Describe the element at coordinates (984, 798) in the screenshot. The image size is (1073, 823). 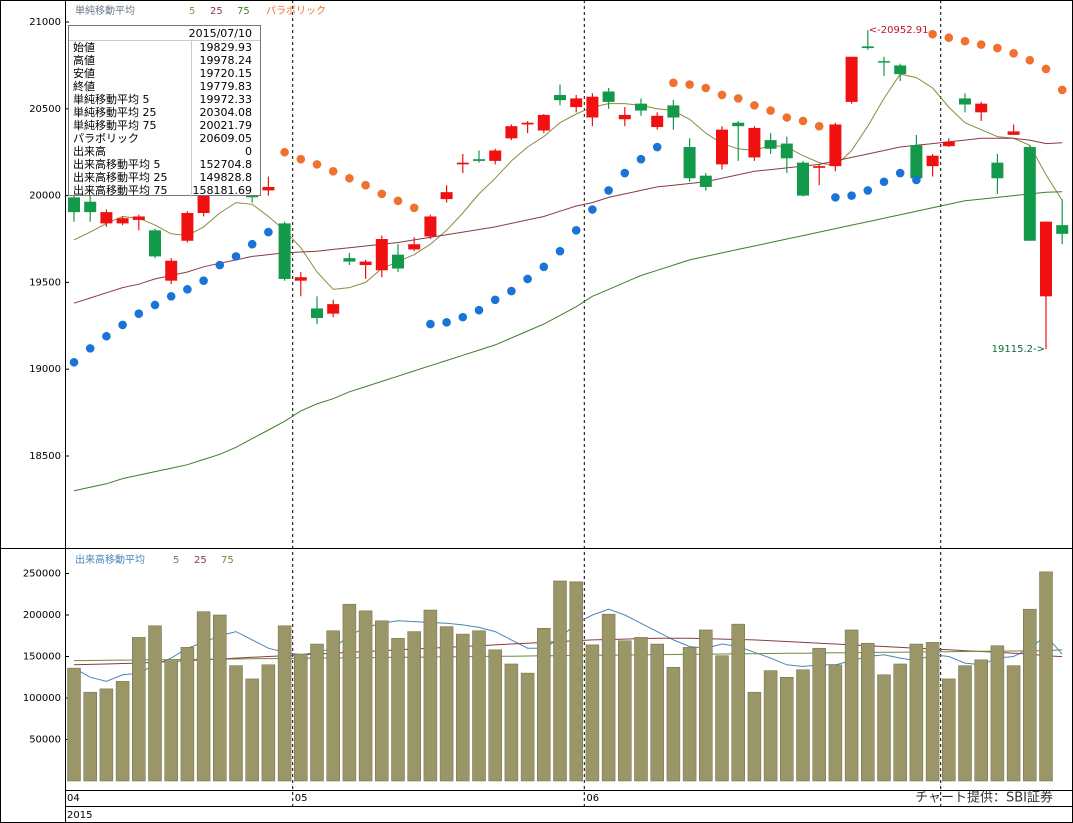
I see `credit: チャート提供：SBI証券` at that location.